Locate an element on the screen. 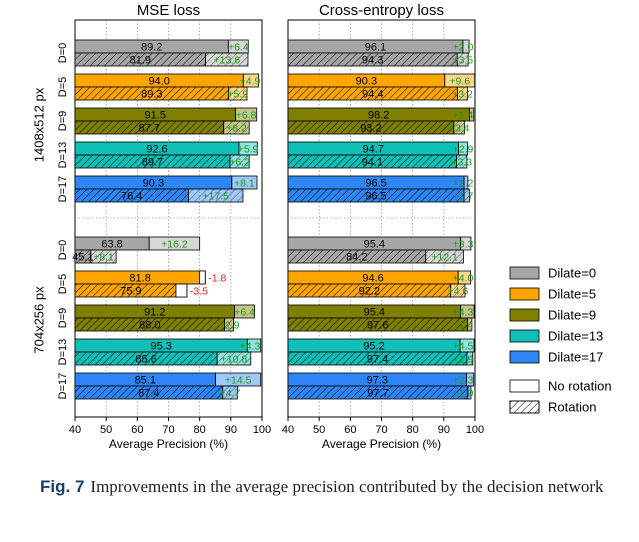 Image resolution: width=639 pixels, height=542 pixels. x-tick-label: 60 is located at coordinates (350, 430).